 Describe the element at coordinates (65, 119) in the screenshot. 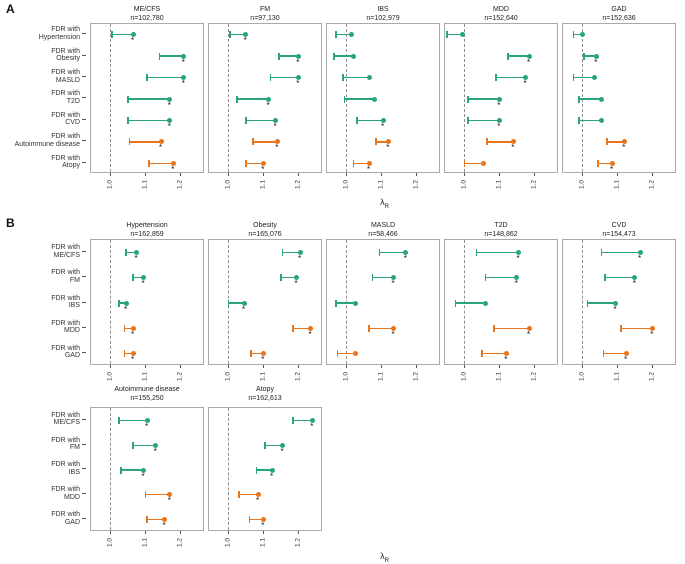

I see `row-label-text: FDR with CVD` at that location.